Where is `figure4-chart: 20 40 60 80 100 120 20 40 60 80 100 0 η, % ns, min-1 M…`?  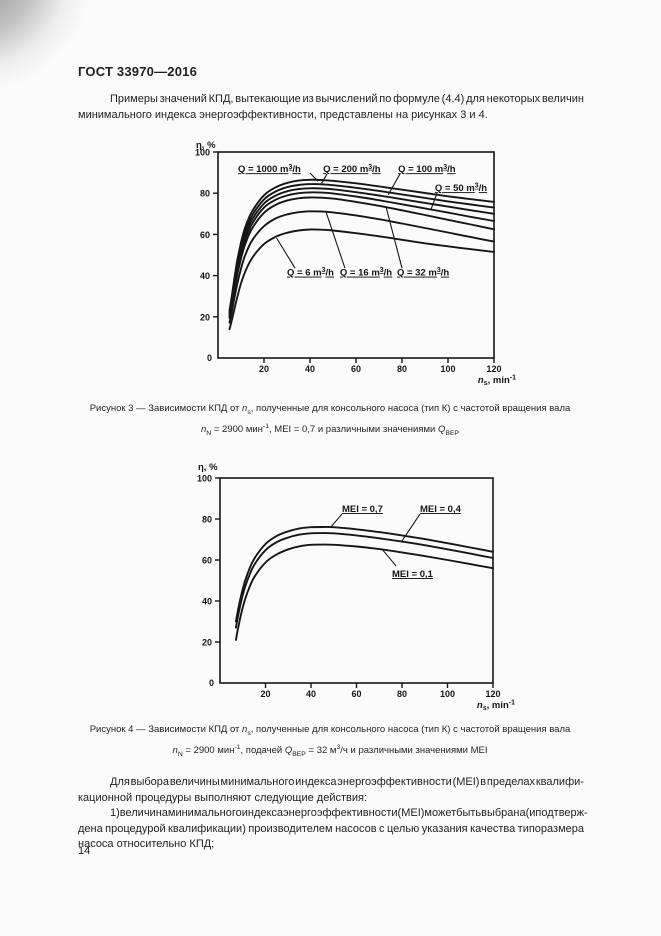
figure4-chart: 20 40 60 80 100 120 20 40 60 80 100 0 η, % ns, min-1 M… is located at coordinates (356, 587).